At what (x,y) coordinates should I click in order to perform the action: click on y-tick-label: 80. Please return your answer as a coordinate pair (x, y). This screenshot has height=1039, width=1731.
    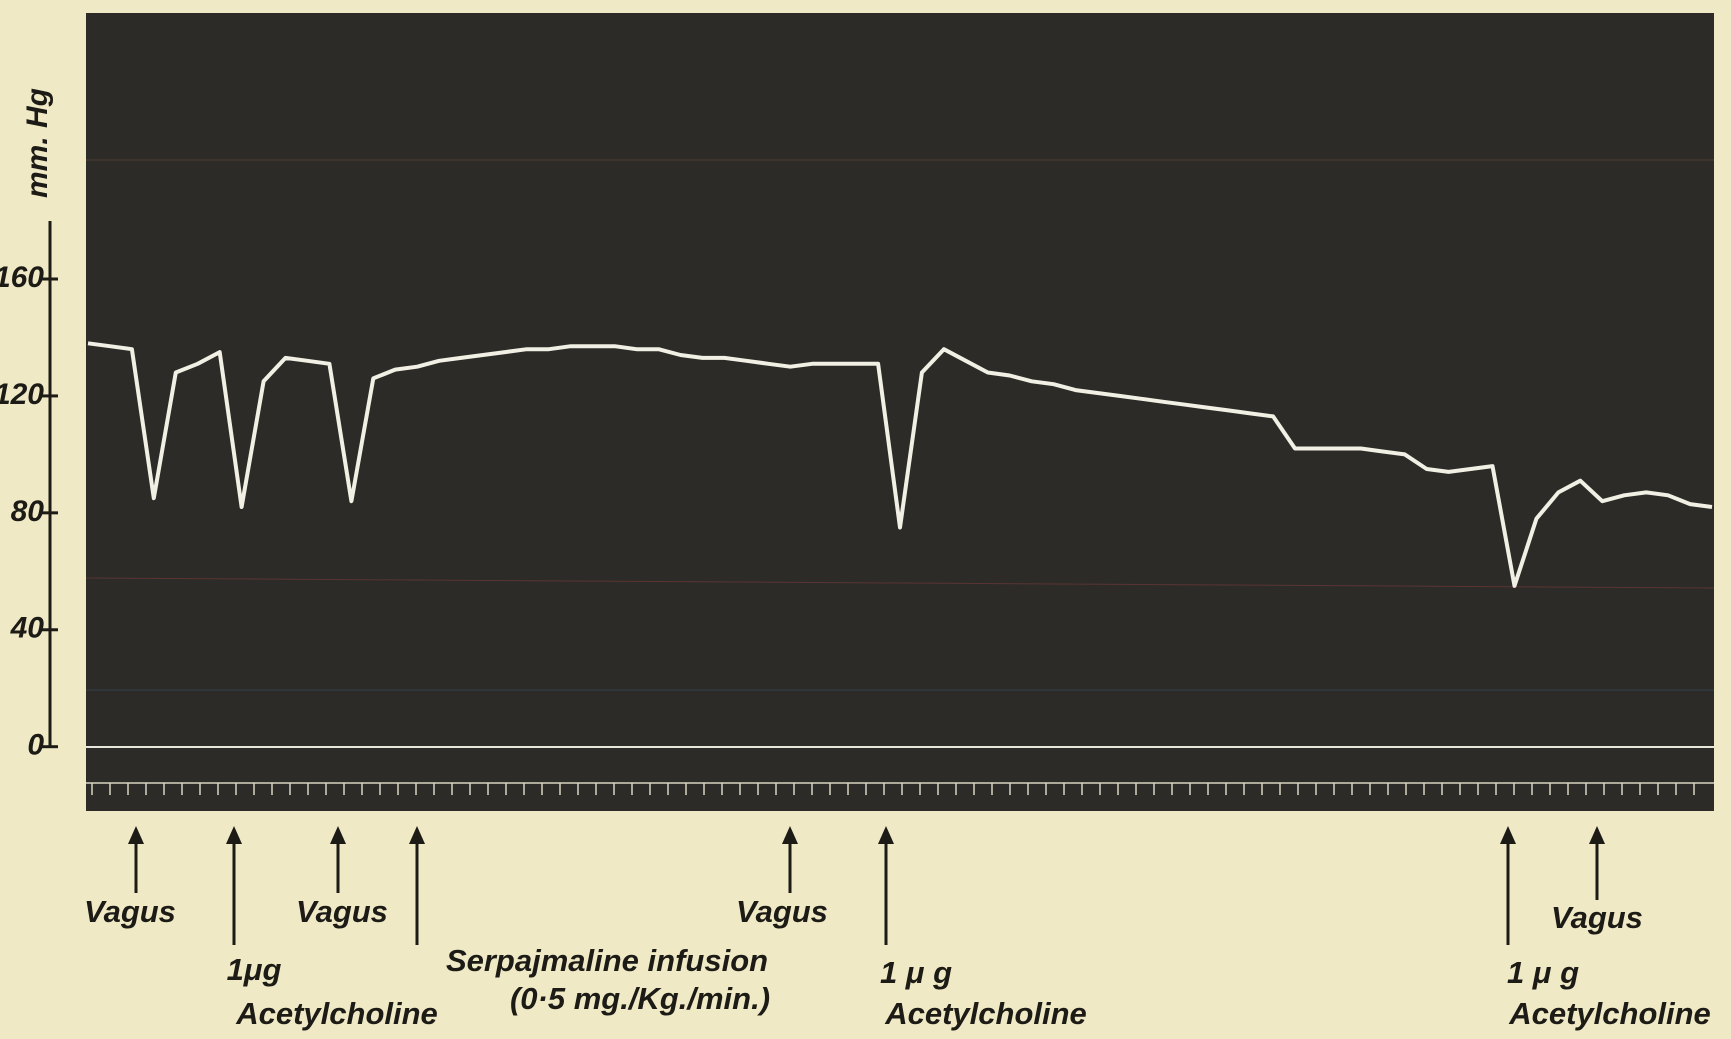
    Looking at the image, I should click on (28, 511).